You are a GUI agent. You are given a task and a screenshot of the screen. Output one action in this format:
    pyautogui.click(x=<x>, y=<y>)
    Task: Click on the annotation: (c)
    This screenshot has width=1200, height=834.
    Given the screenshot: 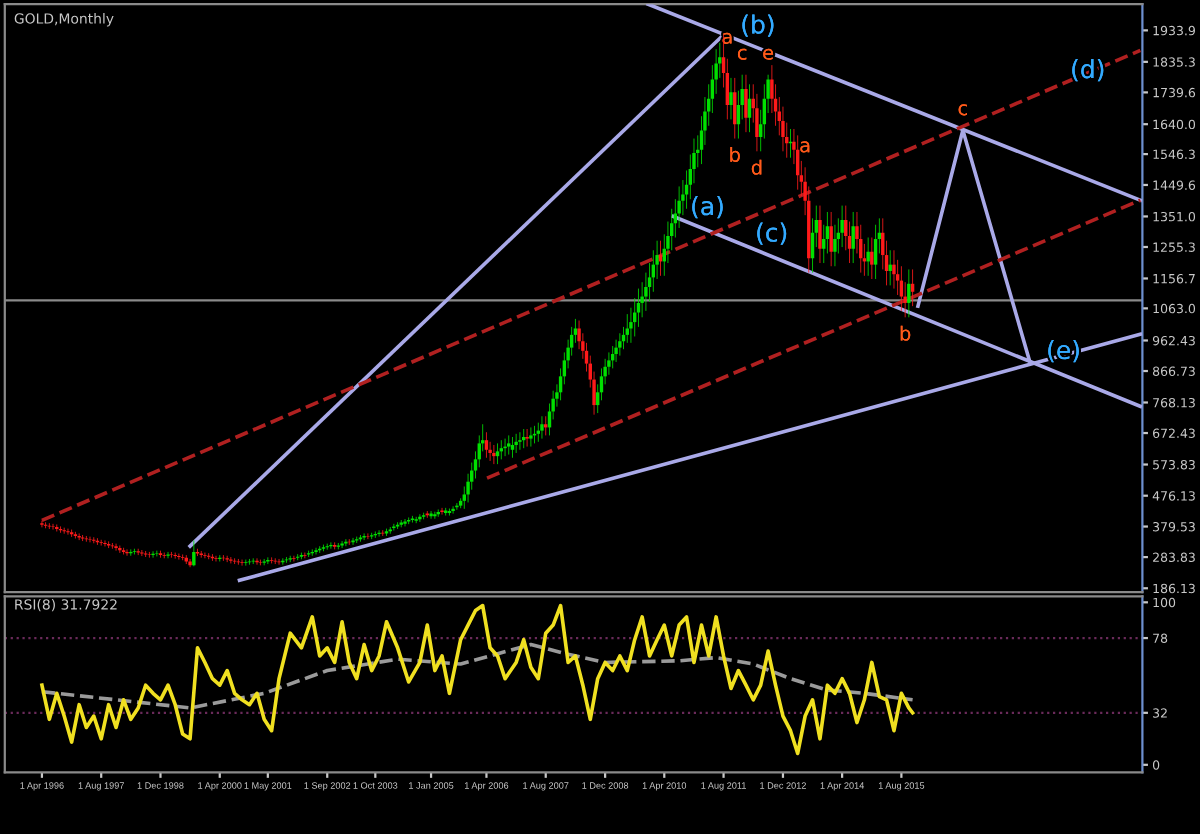 What is the action you would take?
    pyautogui.click(x=772, y=233)
    